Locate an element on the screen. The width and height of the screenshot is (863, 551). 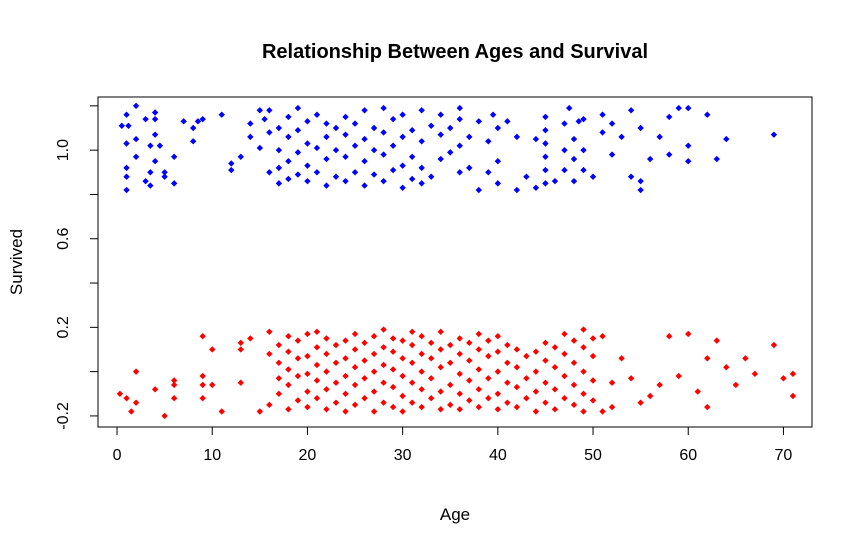
x-tick-label: 0 is located at coordinates (117, 455).